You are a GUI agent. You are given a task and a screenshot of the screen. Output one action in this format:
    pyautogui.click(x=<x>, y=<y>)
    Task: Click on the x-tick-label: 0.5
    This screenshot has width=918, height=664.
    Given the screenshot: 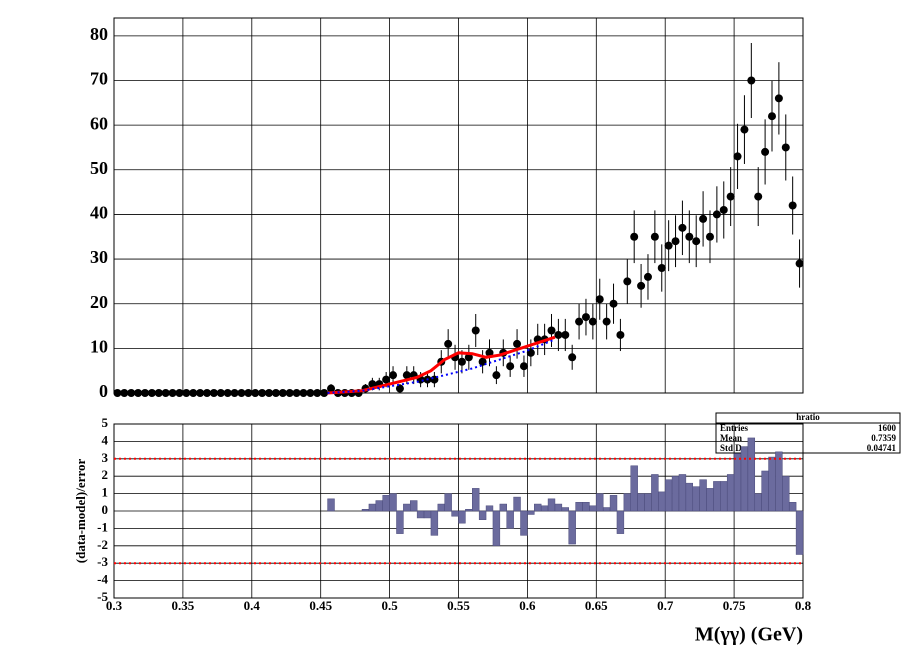 What is the action you would take?
    pyautogui.click(x=389, y=605)
    